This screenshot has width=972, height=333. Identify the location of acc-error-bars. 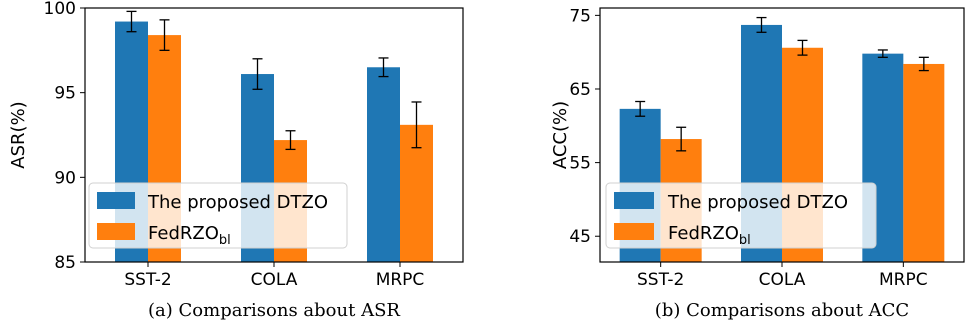
(782, 84).